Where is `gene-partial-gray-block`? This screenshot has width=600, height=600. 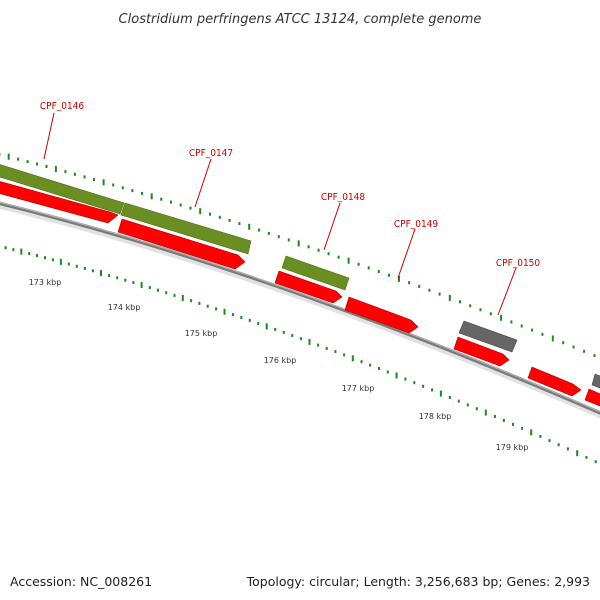
gene-partial-gray-block is located at coordinates (595, 381).